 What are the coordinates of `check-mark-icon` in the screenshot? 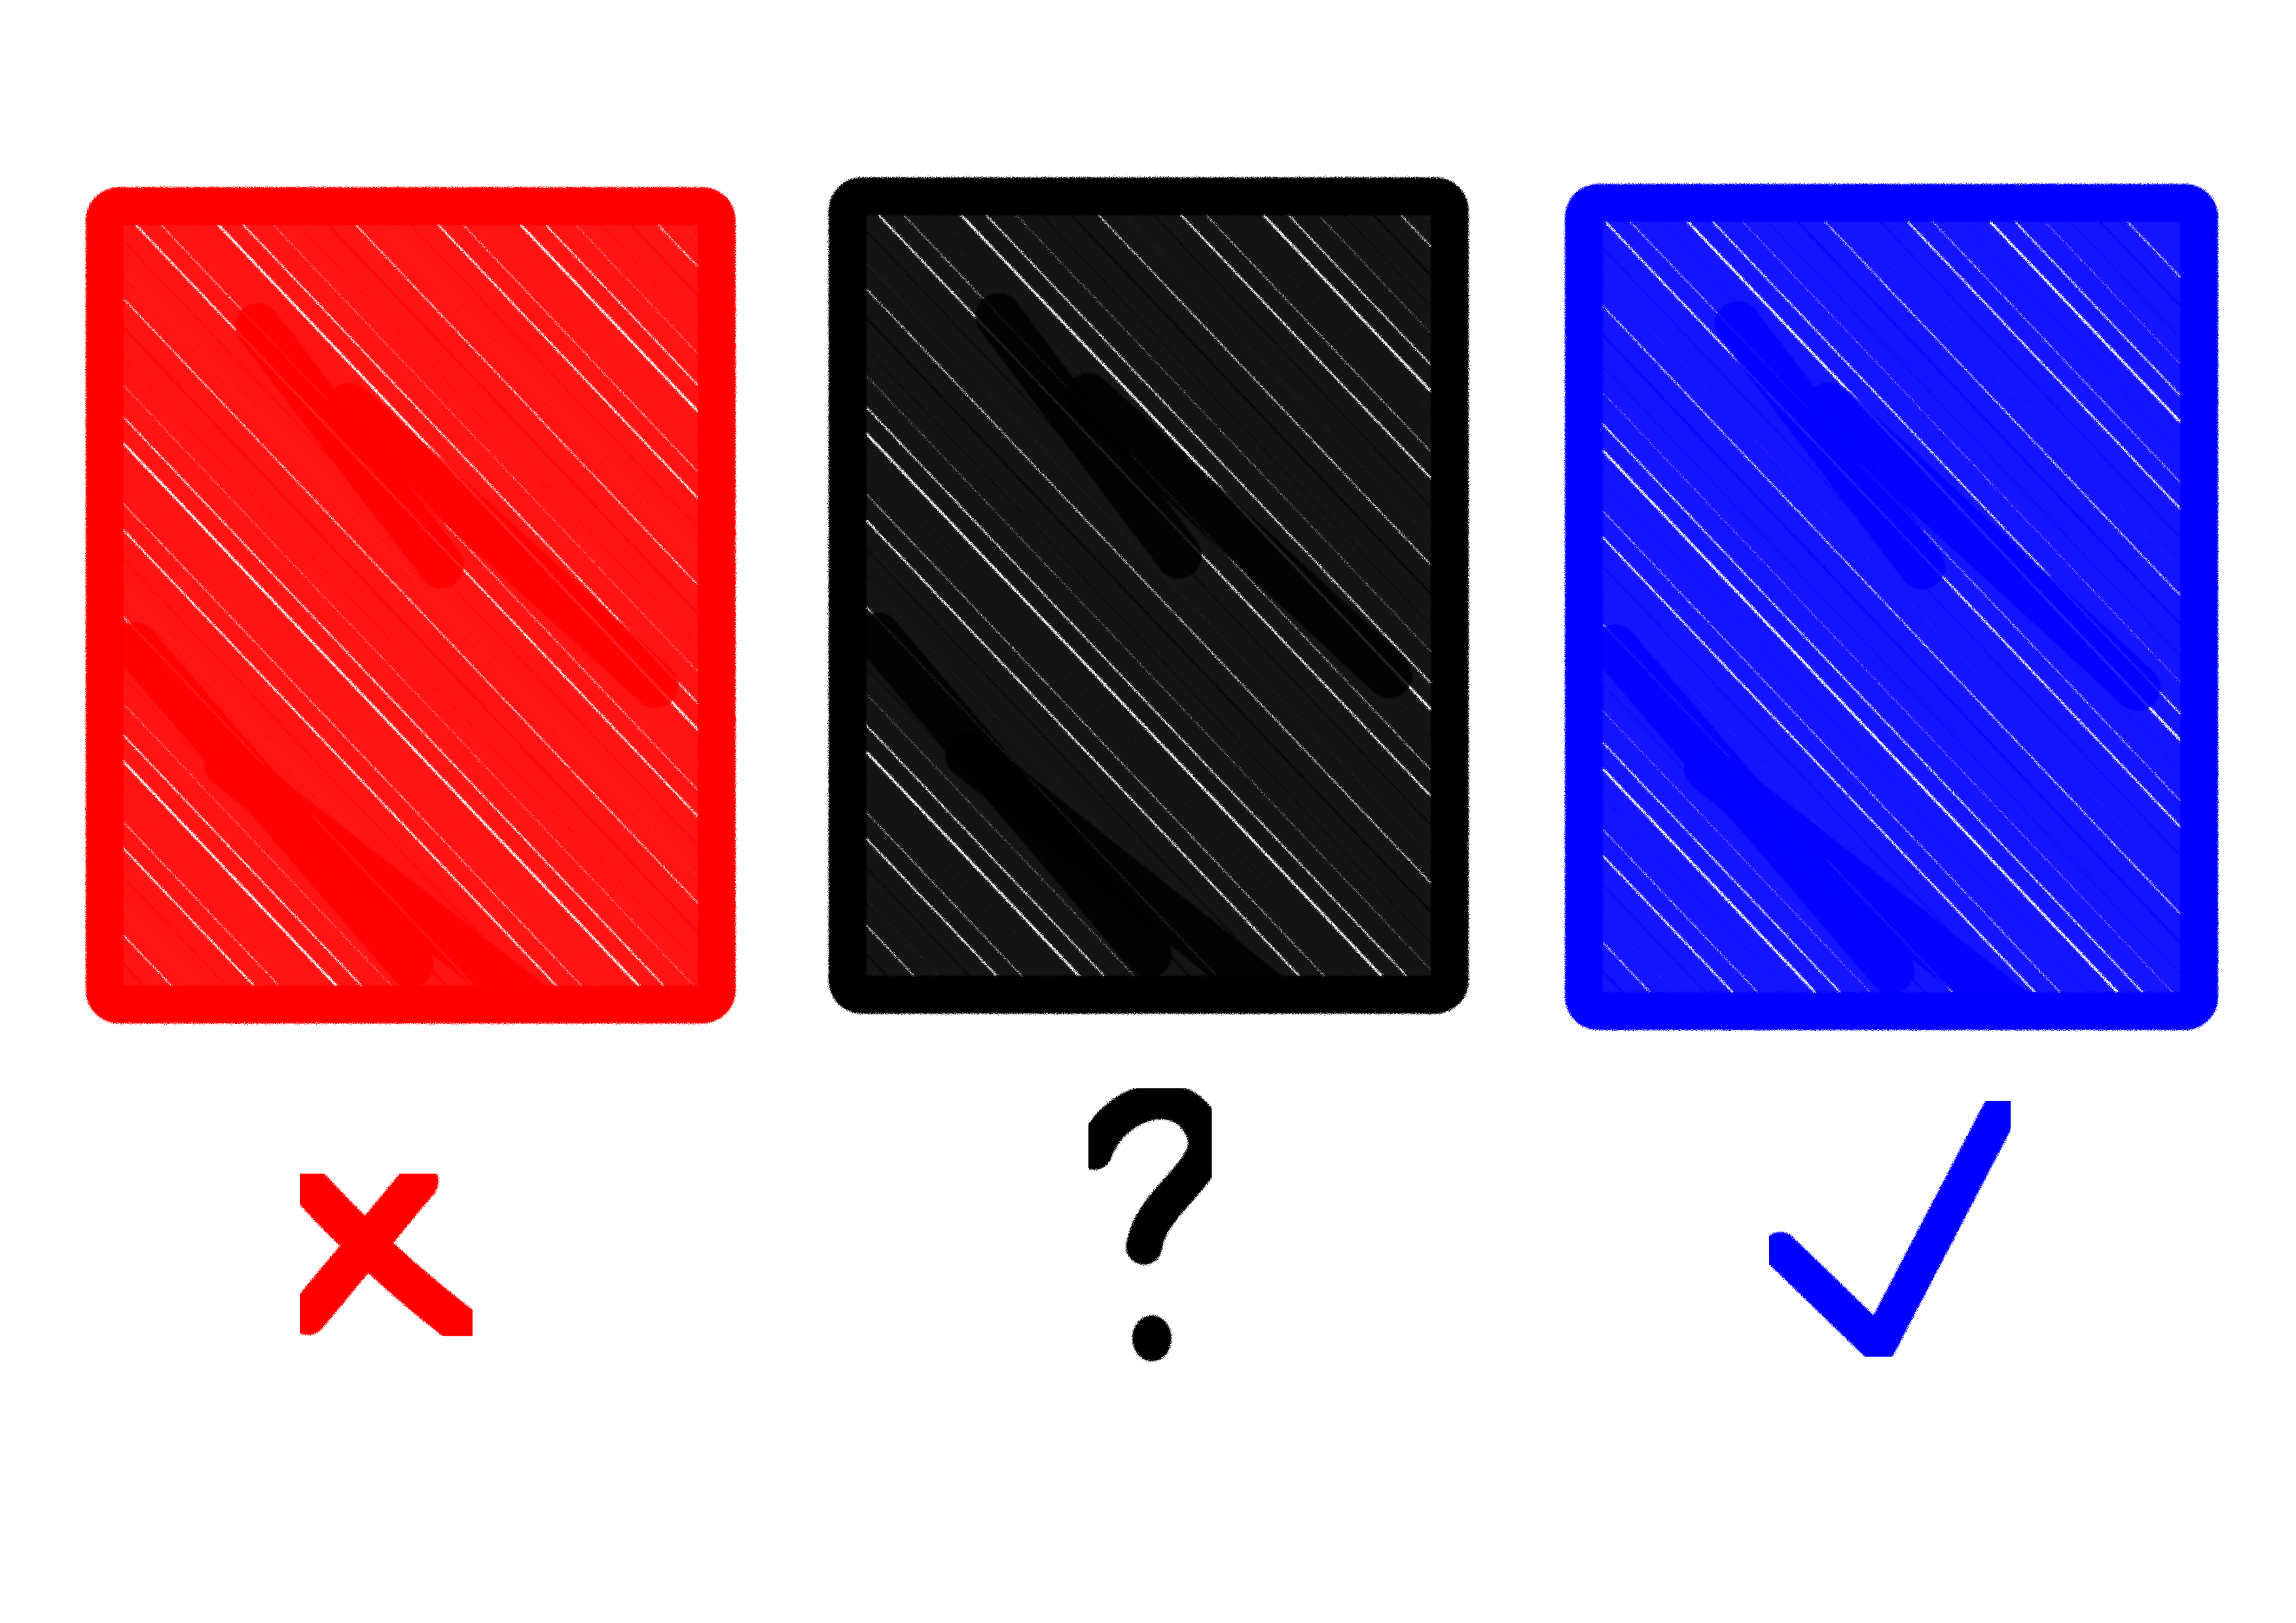 It's located at (1890, 1228).